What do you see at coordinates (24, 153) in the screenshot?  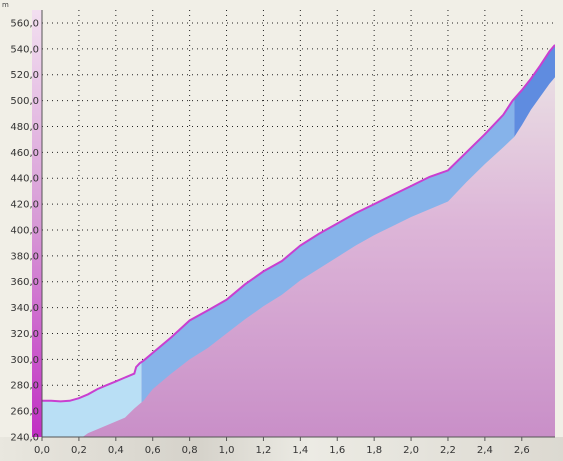 I see `y-tick-label: 460,0` at bounding box center [24, 153].